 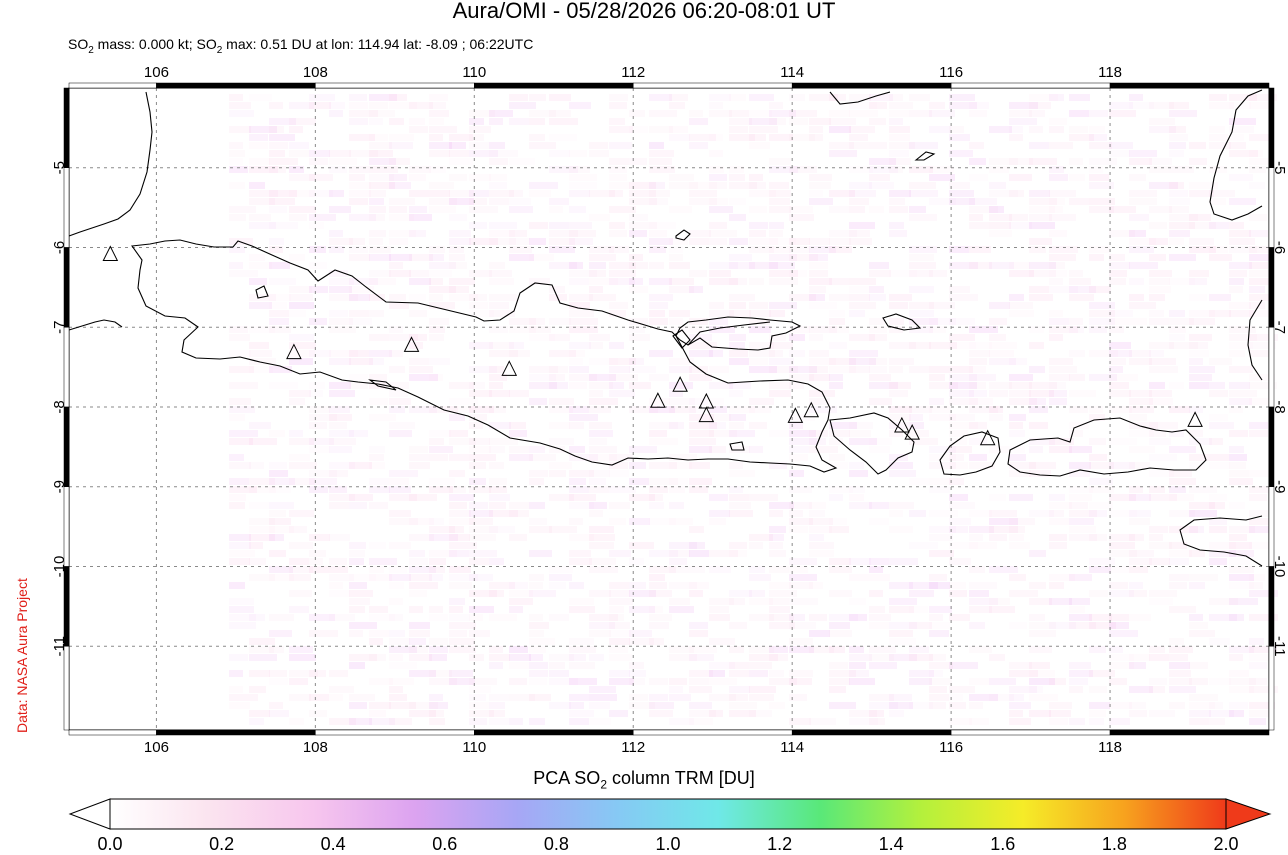 What do you see at coordinates (792, 747) in the screenshot?
I see `lon-tick-bottom: 114` at bounding box center [792, 747].